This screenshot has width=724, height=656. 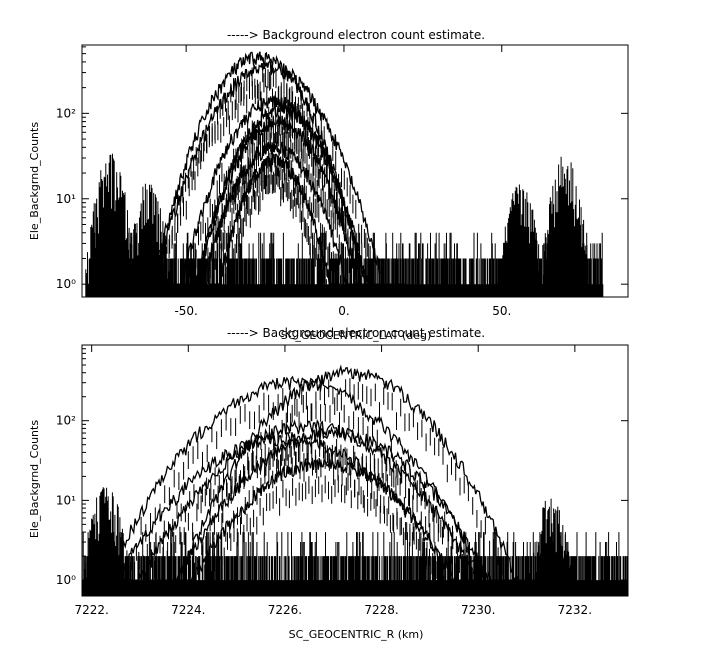 I want to click on x-tick-label: 50., so click(x=501, y=311).